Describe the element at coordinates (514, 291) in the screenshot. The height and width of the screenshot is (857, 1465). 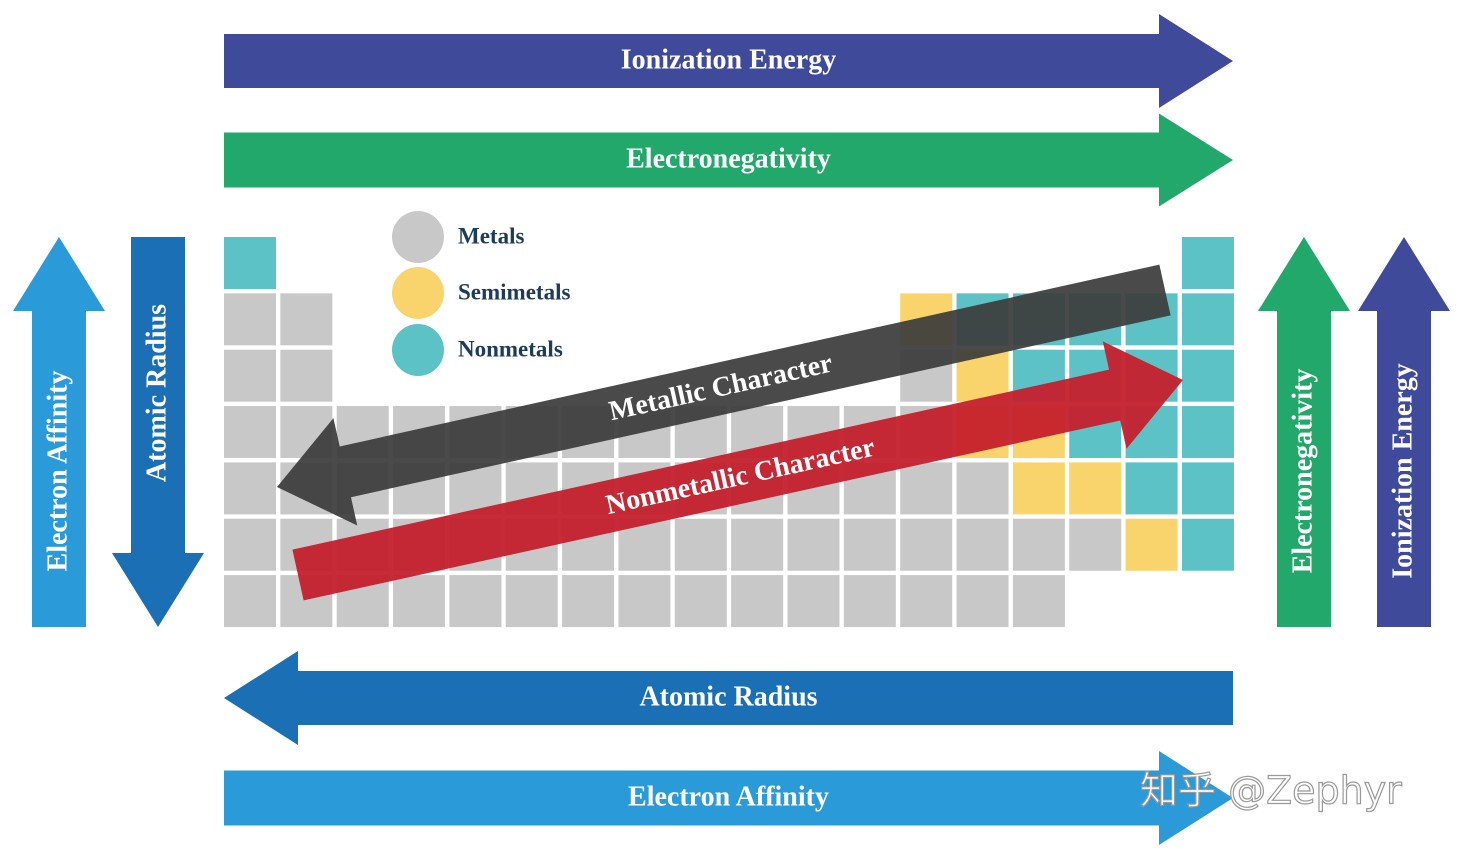
I see `legend-label: Semimetals` at that location.